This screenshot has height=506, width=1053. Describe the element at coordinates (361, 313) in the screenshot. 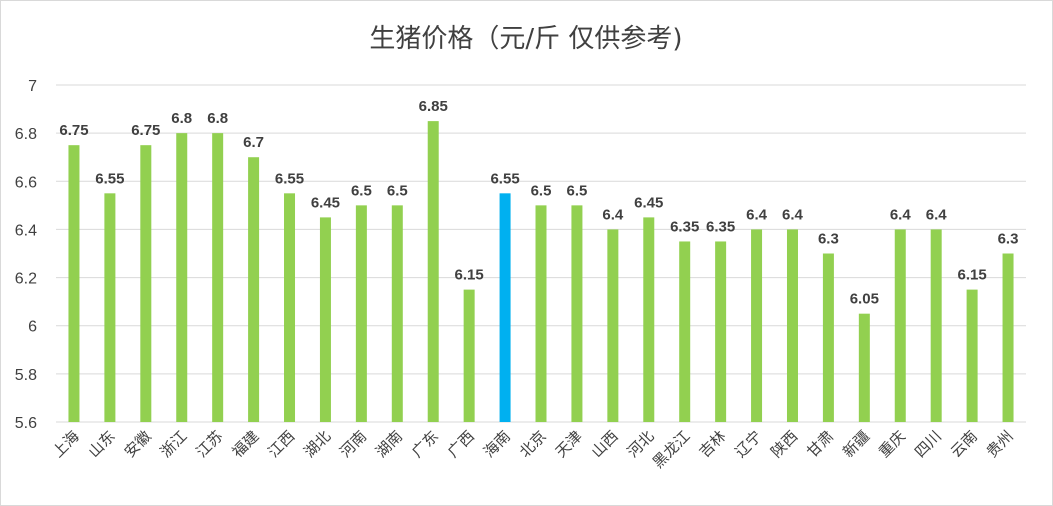

I see `bar-河南` at that location.